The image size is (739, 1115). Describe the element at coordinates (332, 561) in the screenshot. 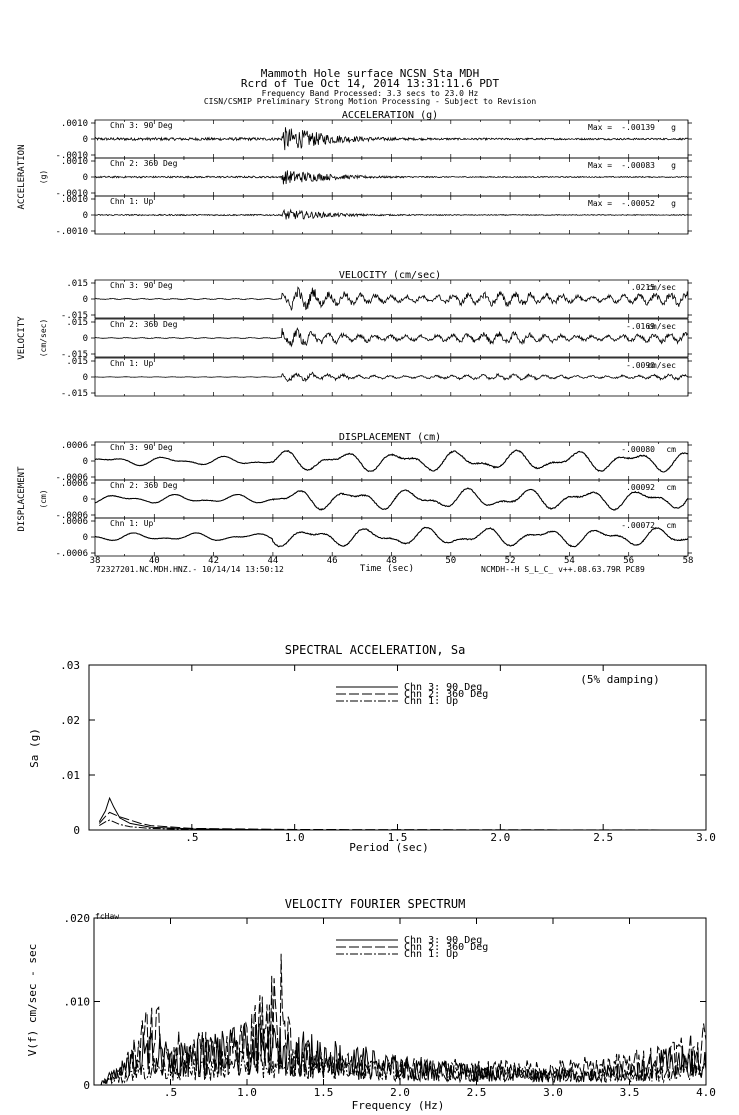

I see `time-tick-label: 46` at that location.